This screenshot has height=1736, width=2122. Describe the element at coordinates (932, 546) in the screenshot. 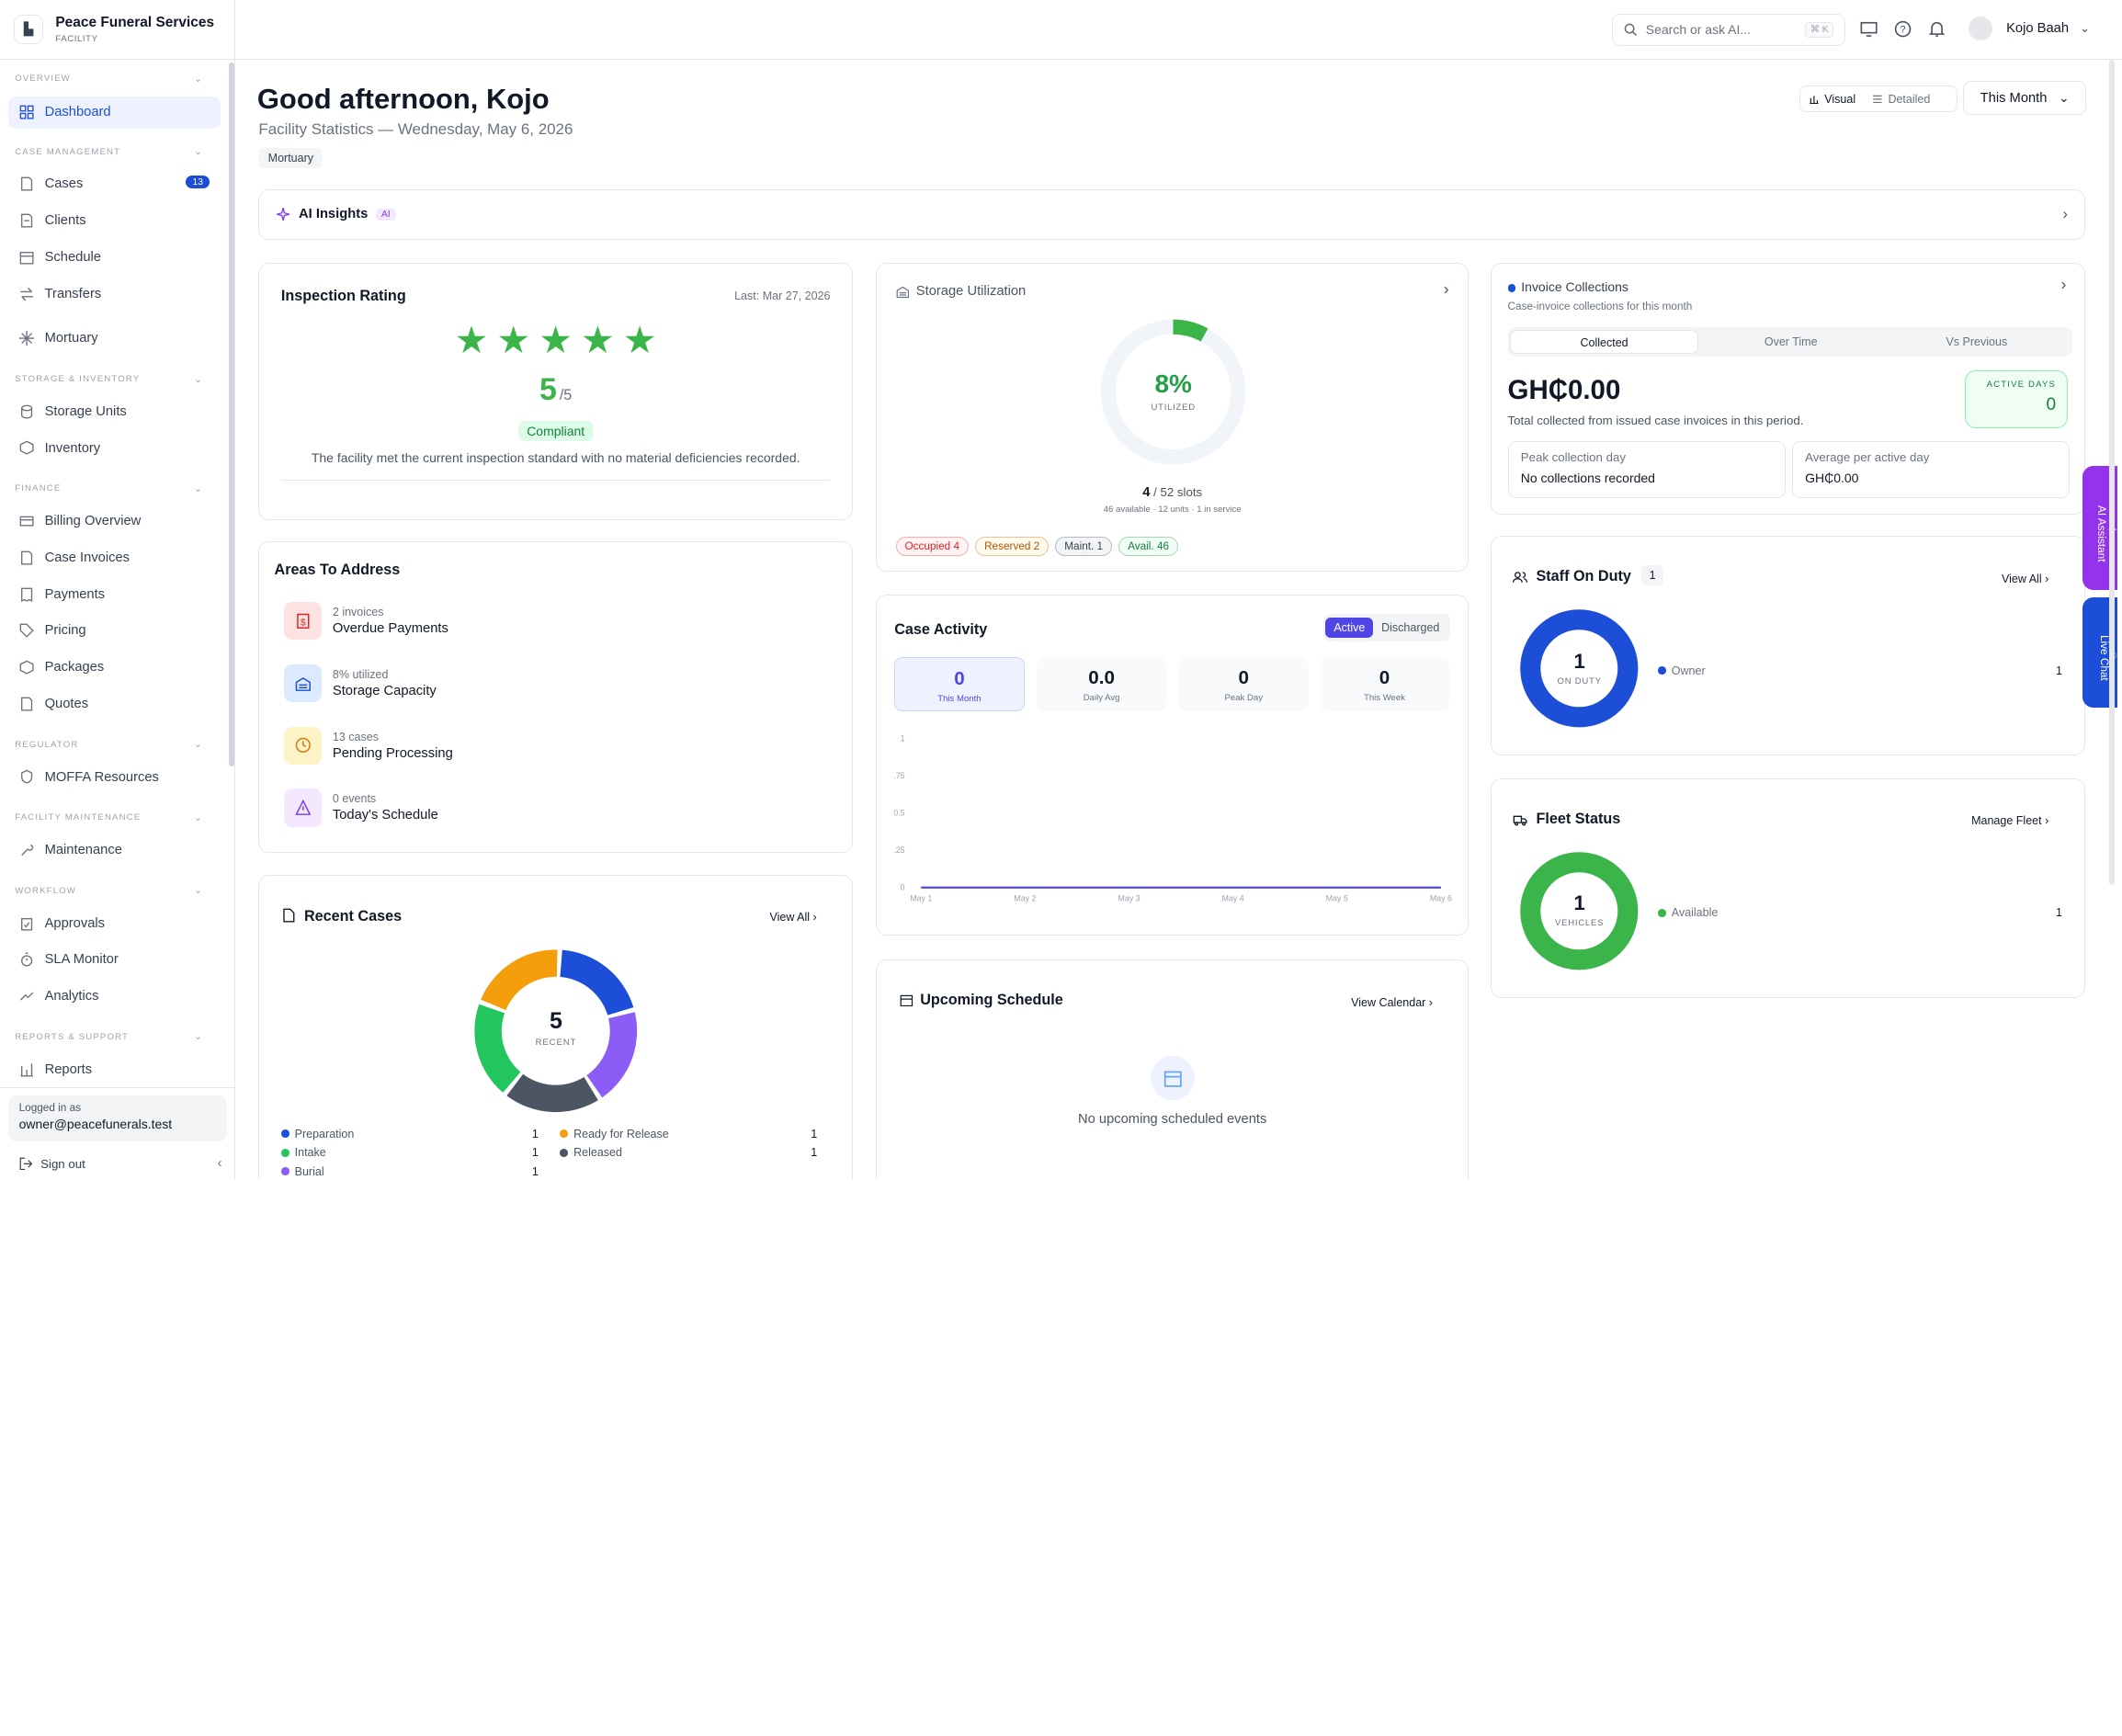

I see `storage-pill: Occupied 4` at that location.